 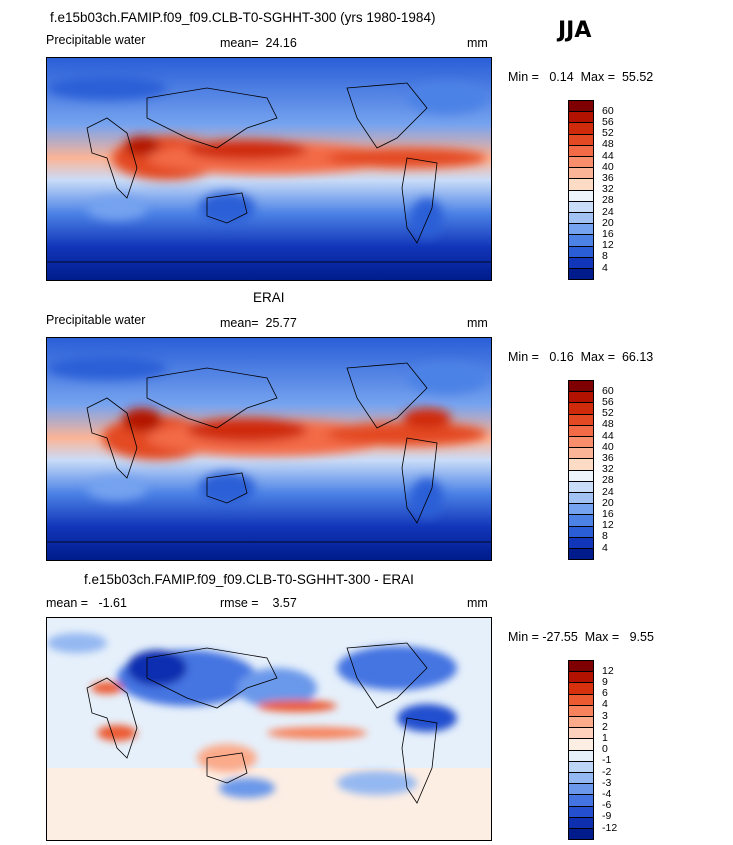 What do you see at coordinates (262, 723) in the screenshot?
I see `panel3-coastlines` at bounding box center [262, 723].